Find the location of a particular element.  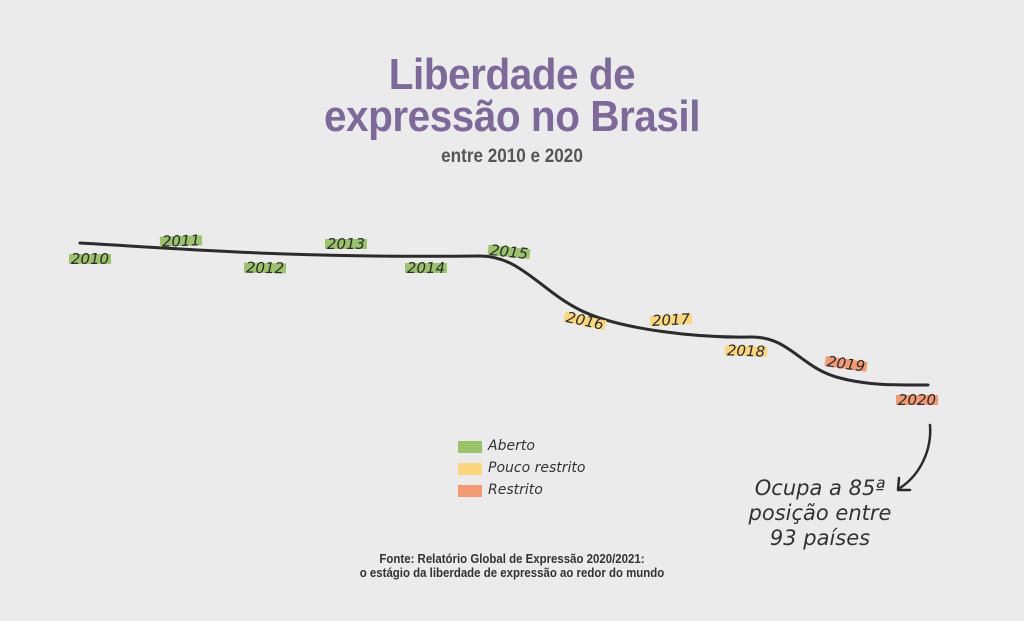

chart-title-line1: Liberdade de is located at coordinates (512, 74).